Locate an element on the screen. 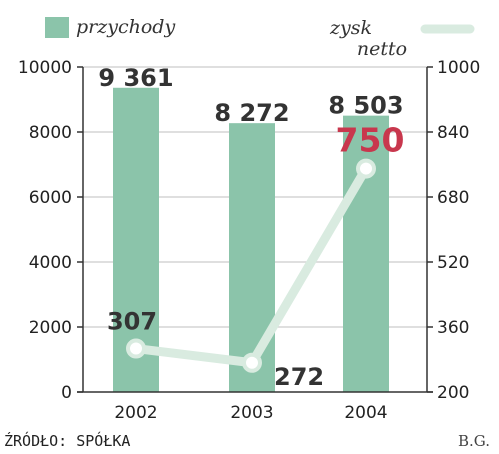 This screenshot has height=454, width=499. bar-value-label: 8 272 is located at coordinates (251, 113).